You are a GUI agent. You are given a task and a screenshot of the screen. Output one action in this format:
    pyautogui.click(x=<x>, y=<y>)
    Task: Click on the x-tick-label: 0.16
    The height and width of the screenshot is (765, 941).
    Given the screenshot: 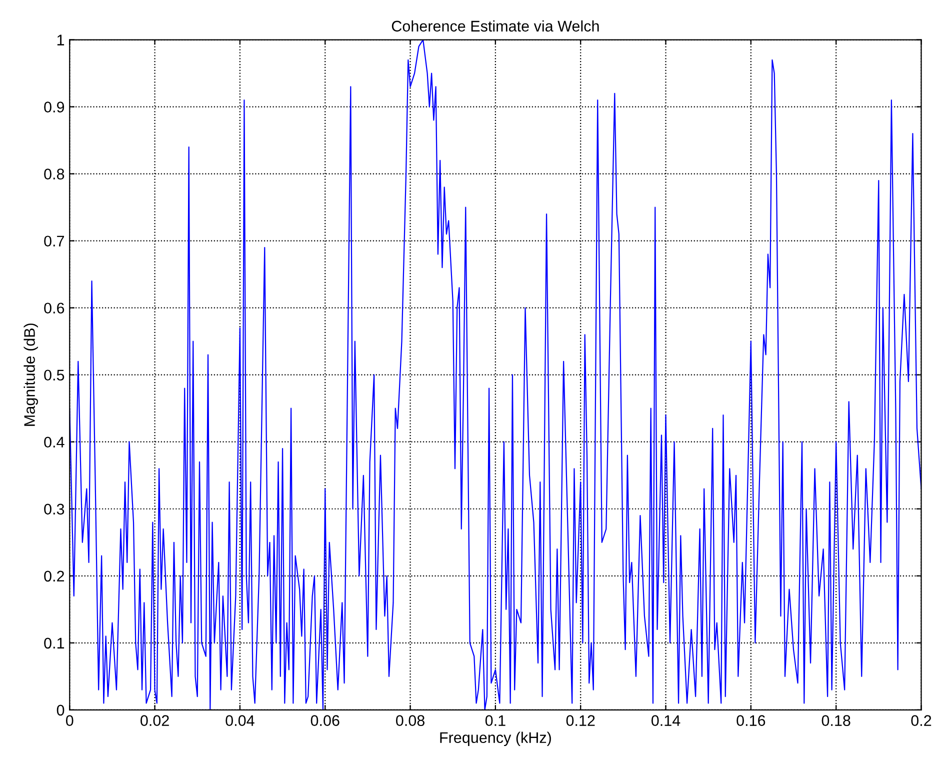 What is the action you would take?
    pyautogui.click(x=751, y=720)
    